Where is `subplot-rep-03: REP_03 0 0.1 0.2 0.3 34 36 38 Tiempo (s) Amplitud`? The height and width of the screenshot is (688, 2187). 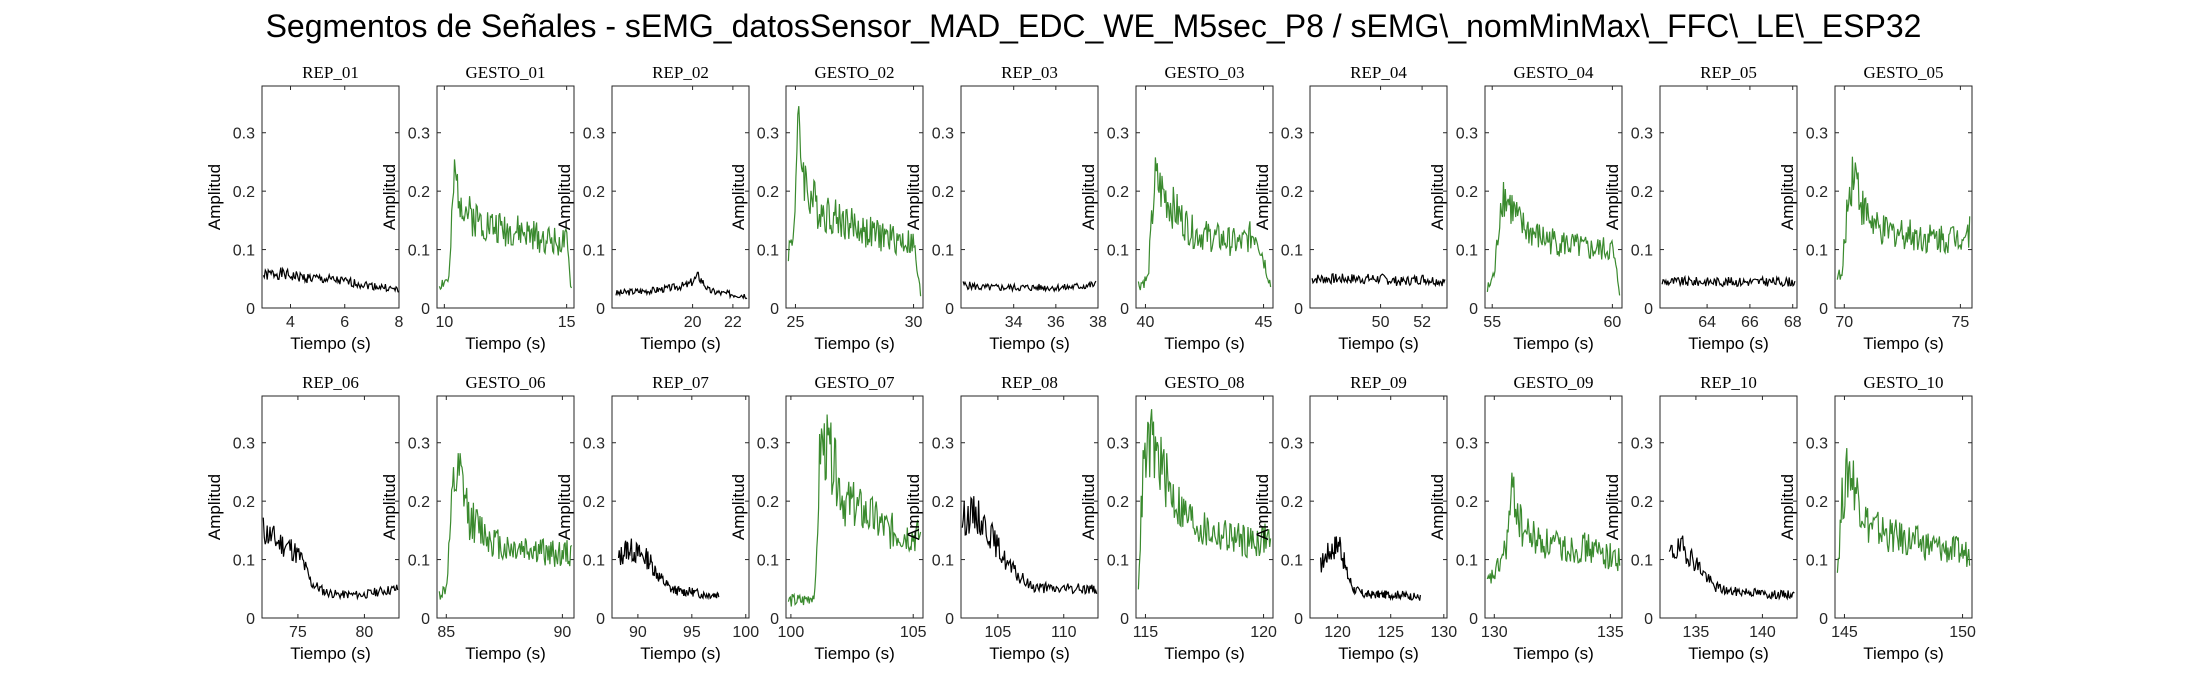 subplot-rep-03: REP_03 0 0.1 0.2 0.3 34 36 38 Tiempo (s) Amplitud is located at coordinates (1005, 208).